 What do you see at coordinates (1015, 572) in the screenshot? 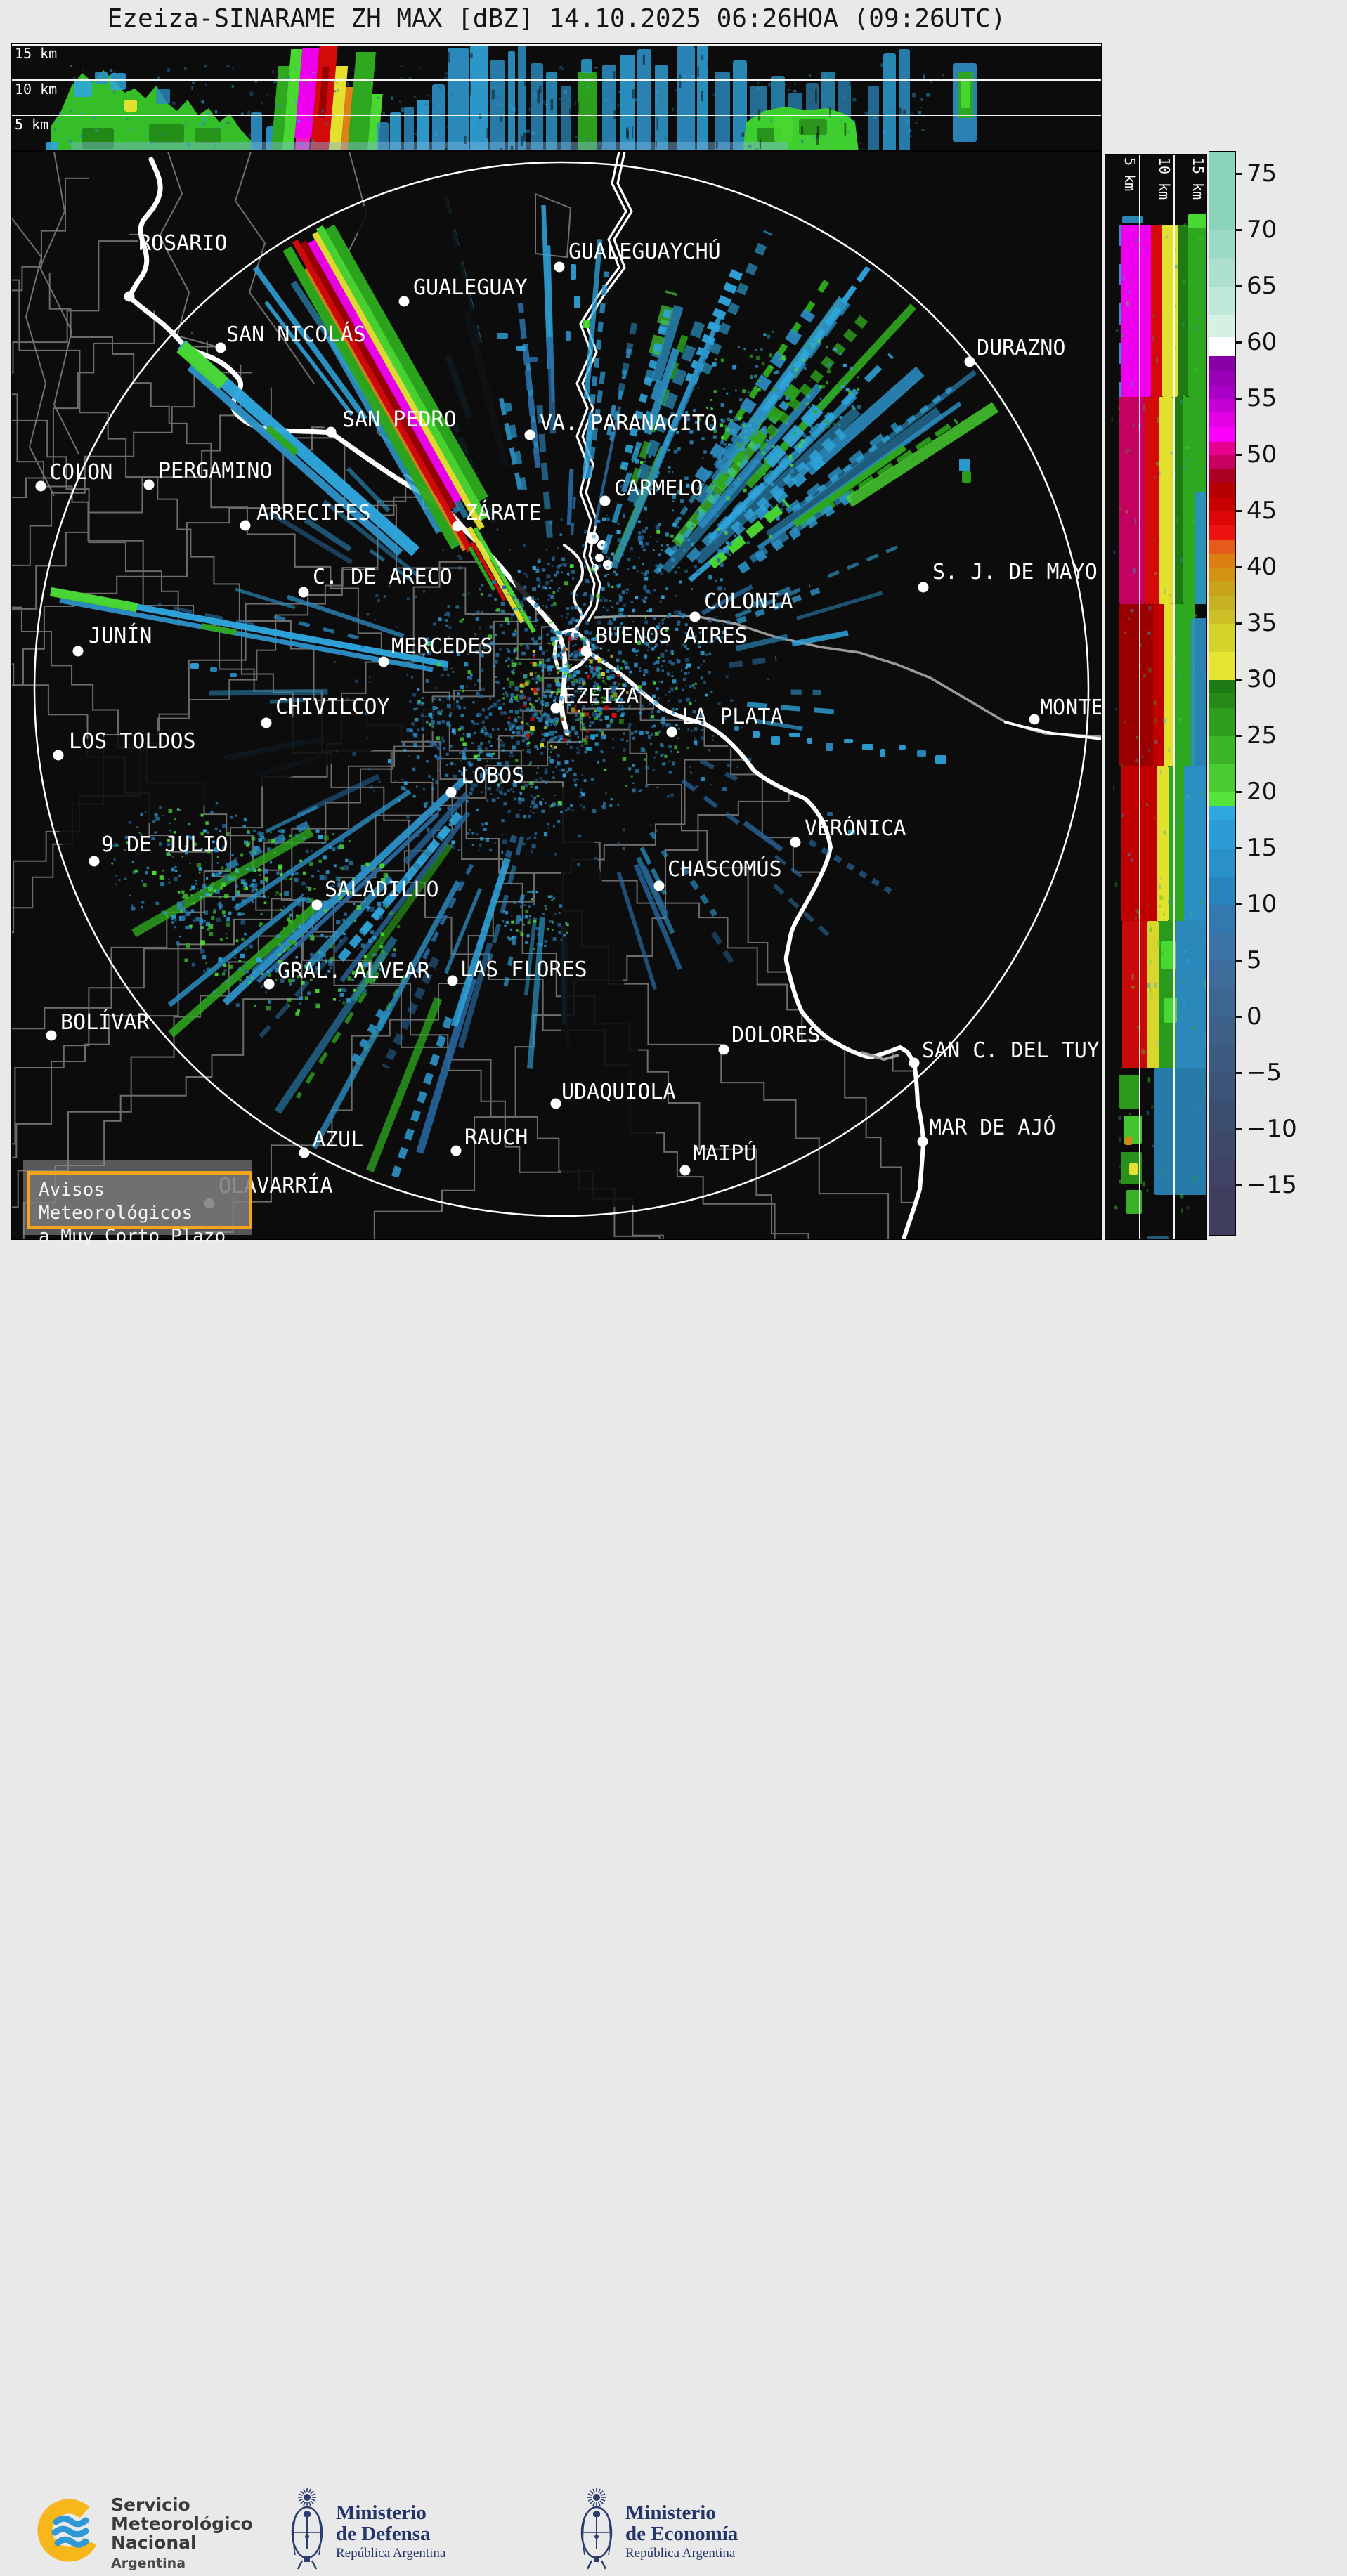
I see `city-label: S. J. DE MAYO` at bounding box center [1015, 572].